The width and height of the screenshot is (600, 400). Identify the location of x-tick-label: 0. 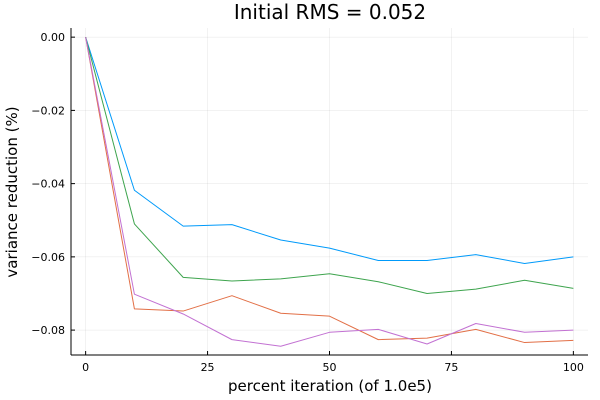
(85, 367).